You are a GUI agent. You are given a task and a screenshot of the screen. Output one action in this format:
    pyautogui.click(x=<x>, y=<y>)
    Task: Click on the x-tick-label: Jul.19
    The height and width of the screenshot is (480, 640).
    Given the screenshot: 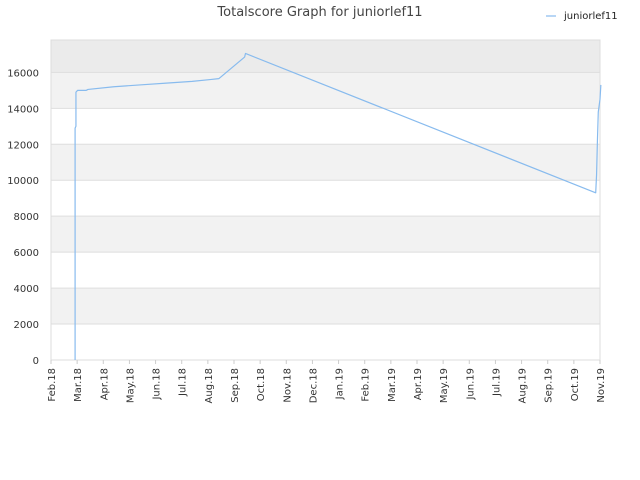 What is the action you would take?
    pyautogui.click(x=496, y=382)
    